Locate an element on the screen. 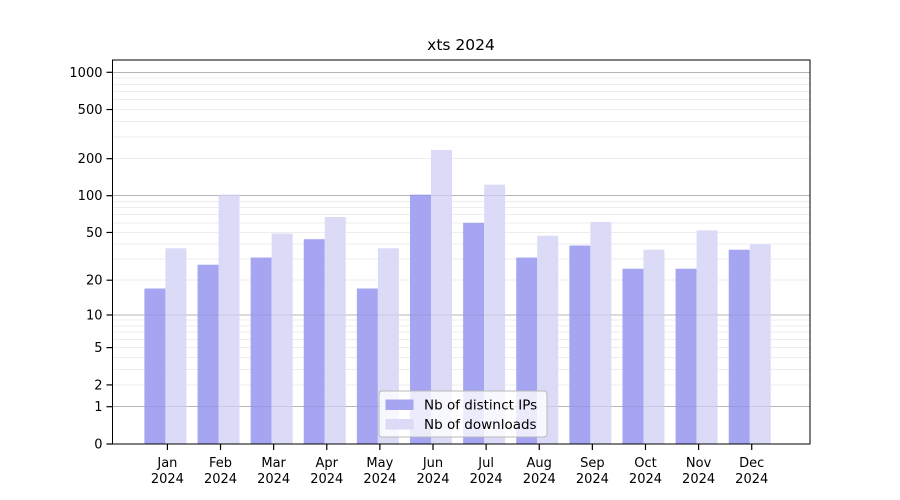 This screenshot has height=500, width=900. bar-jul-distinct-ips is located at coordinates (474, 333).